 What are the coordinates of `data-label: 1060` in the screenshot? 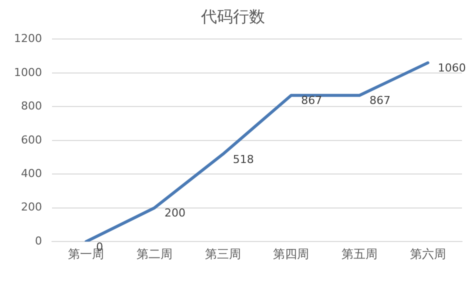 It's located at (452, 68).